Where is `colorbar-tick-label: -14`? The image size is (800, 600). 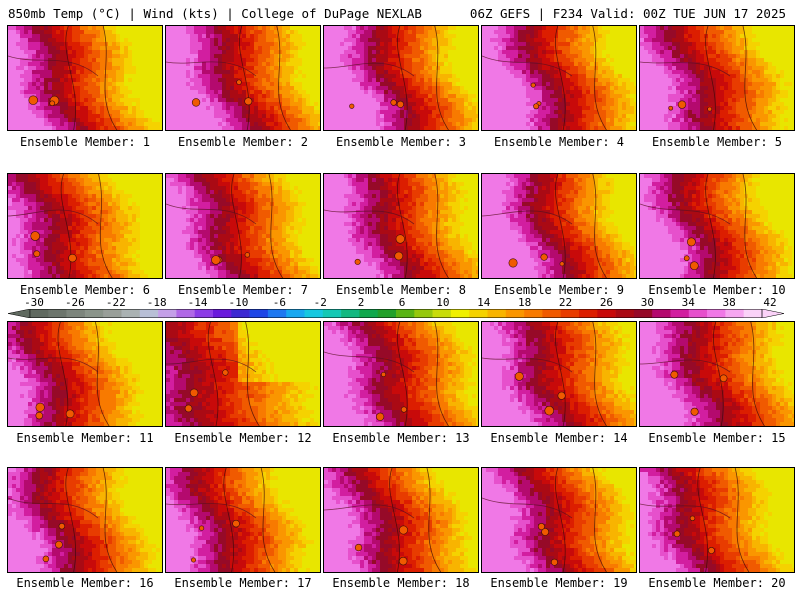
colorbar-tick-label: -14 is located at coordinates (198, 302).